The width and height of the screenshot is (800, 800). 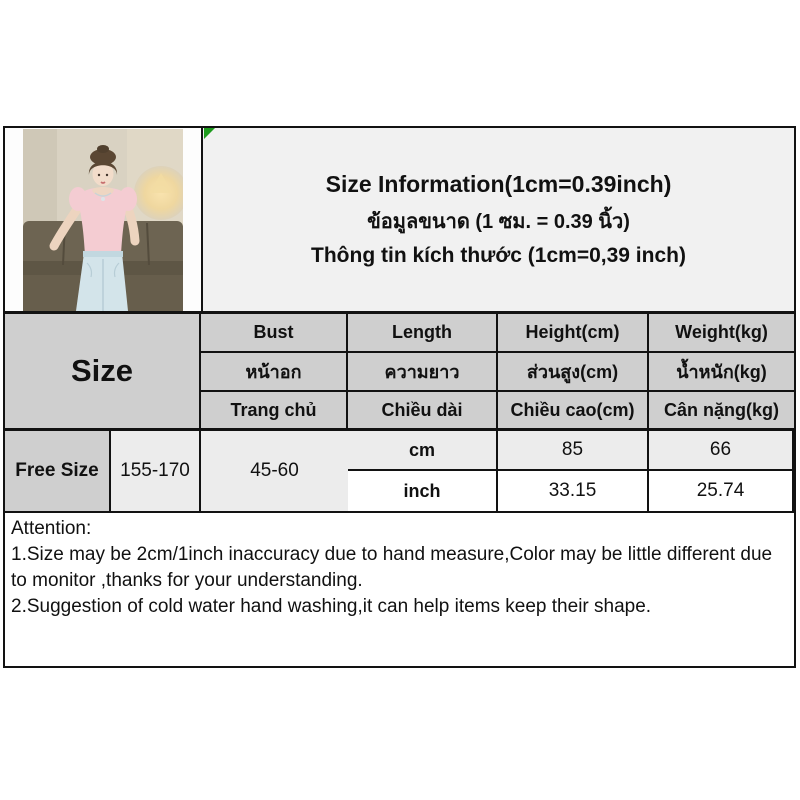 I want to click on col-header-bust-en: Bust, so click(x=274, y=333).